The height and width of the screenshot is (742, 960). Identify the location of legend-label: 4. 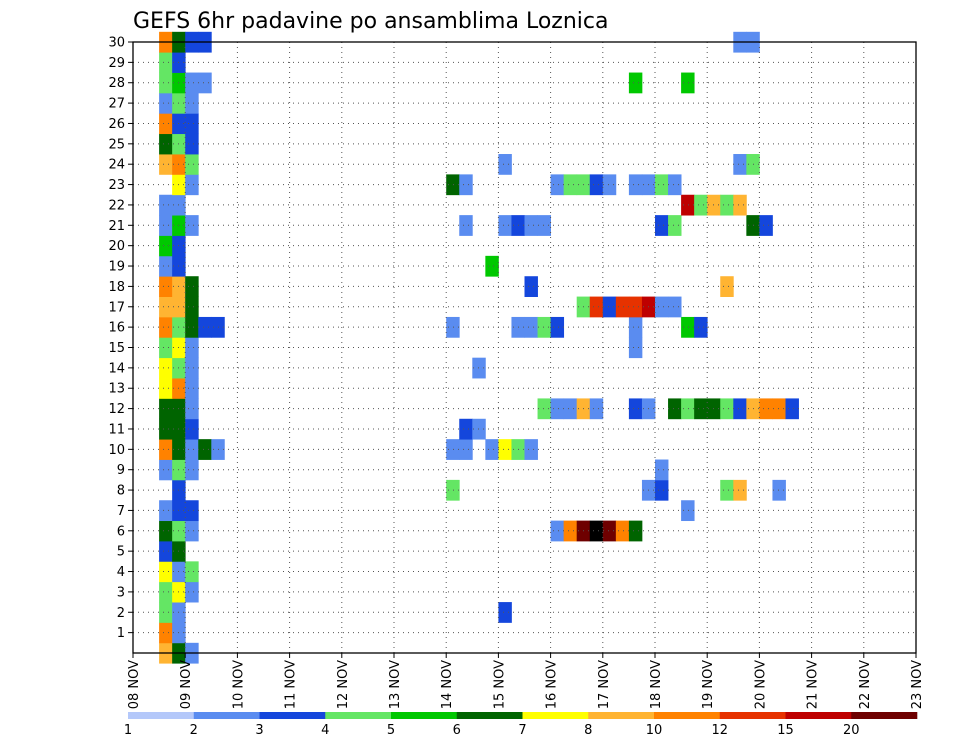
(325, 730).